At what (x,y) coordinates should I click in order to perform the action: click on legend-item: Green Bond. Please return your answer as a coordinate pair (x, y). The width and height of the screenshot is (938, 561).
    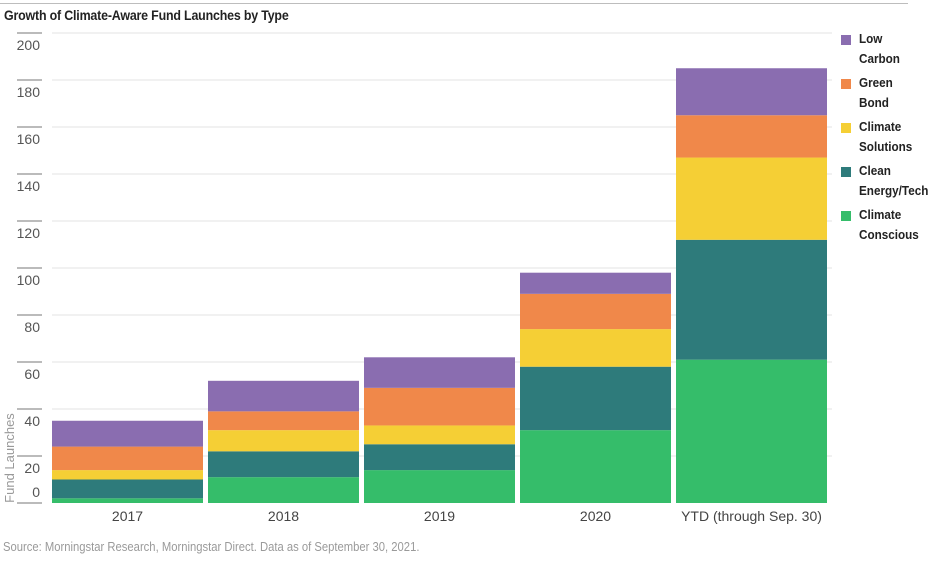
    Looking at the image, I should click on (889, 94).